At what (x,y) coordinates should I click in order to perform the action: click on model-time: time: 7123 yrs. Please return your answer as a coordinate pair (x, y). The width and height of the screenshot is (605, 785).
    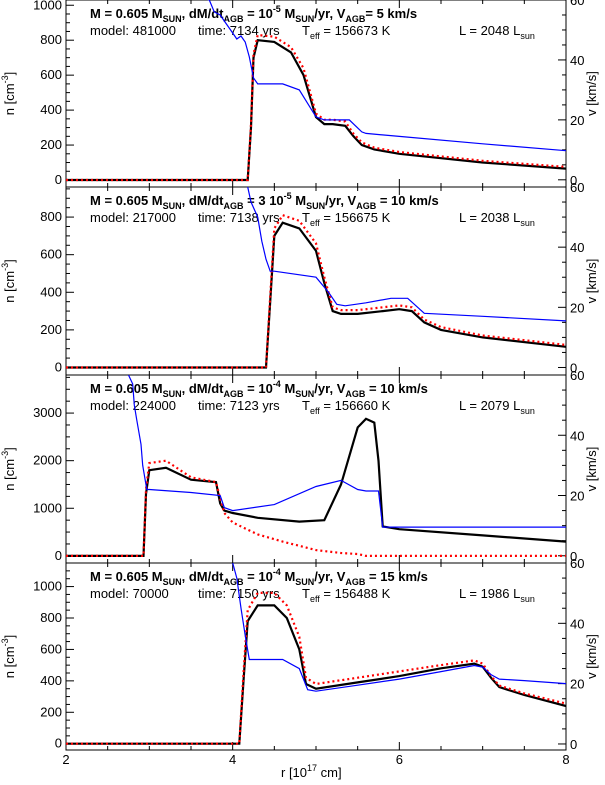
    Looking at the image, I should click on (239, 405).